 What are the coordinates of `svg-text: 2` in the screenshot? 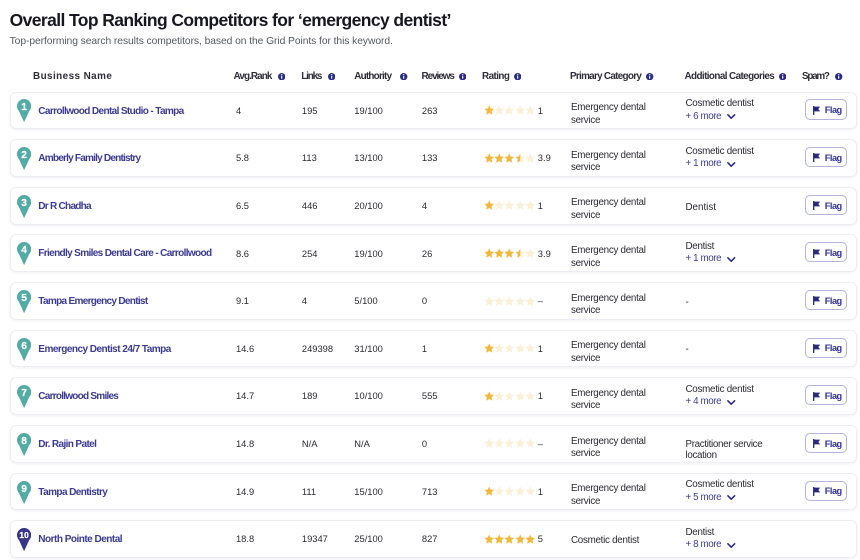 It's located at (24, 155).